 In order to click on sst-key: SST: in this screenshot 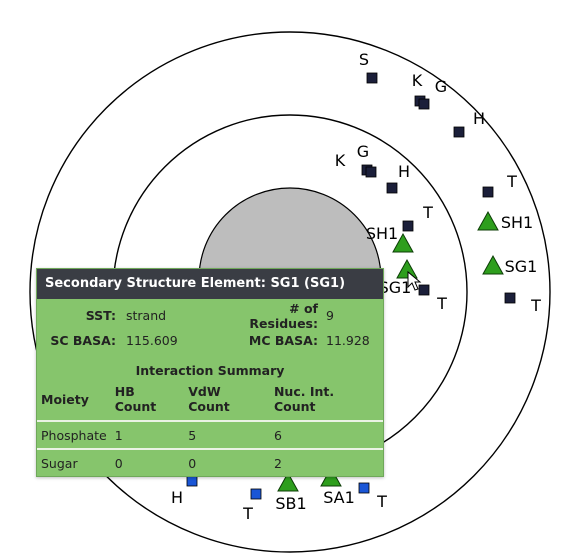, I will do `click(100, 315)`.